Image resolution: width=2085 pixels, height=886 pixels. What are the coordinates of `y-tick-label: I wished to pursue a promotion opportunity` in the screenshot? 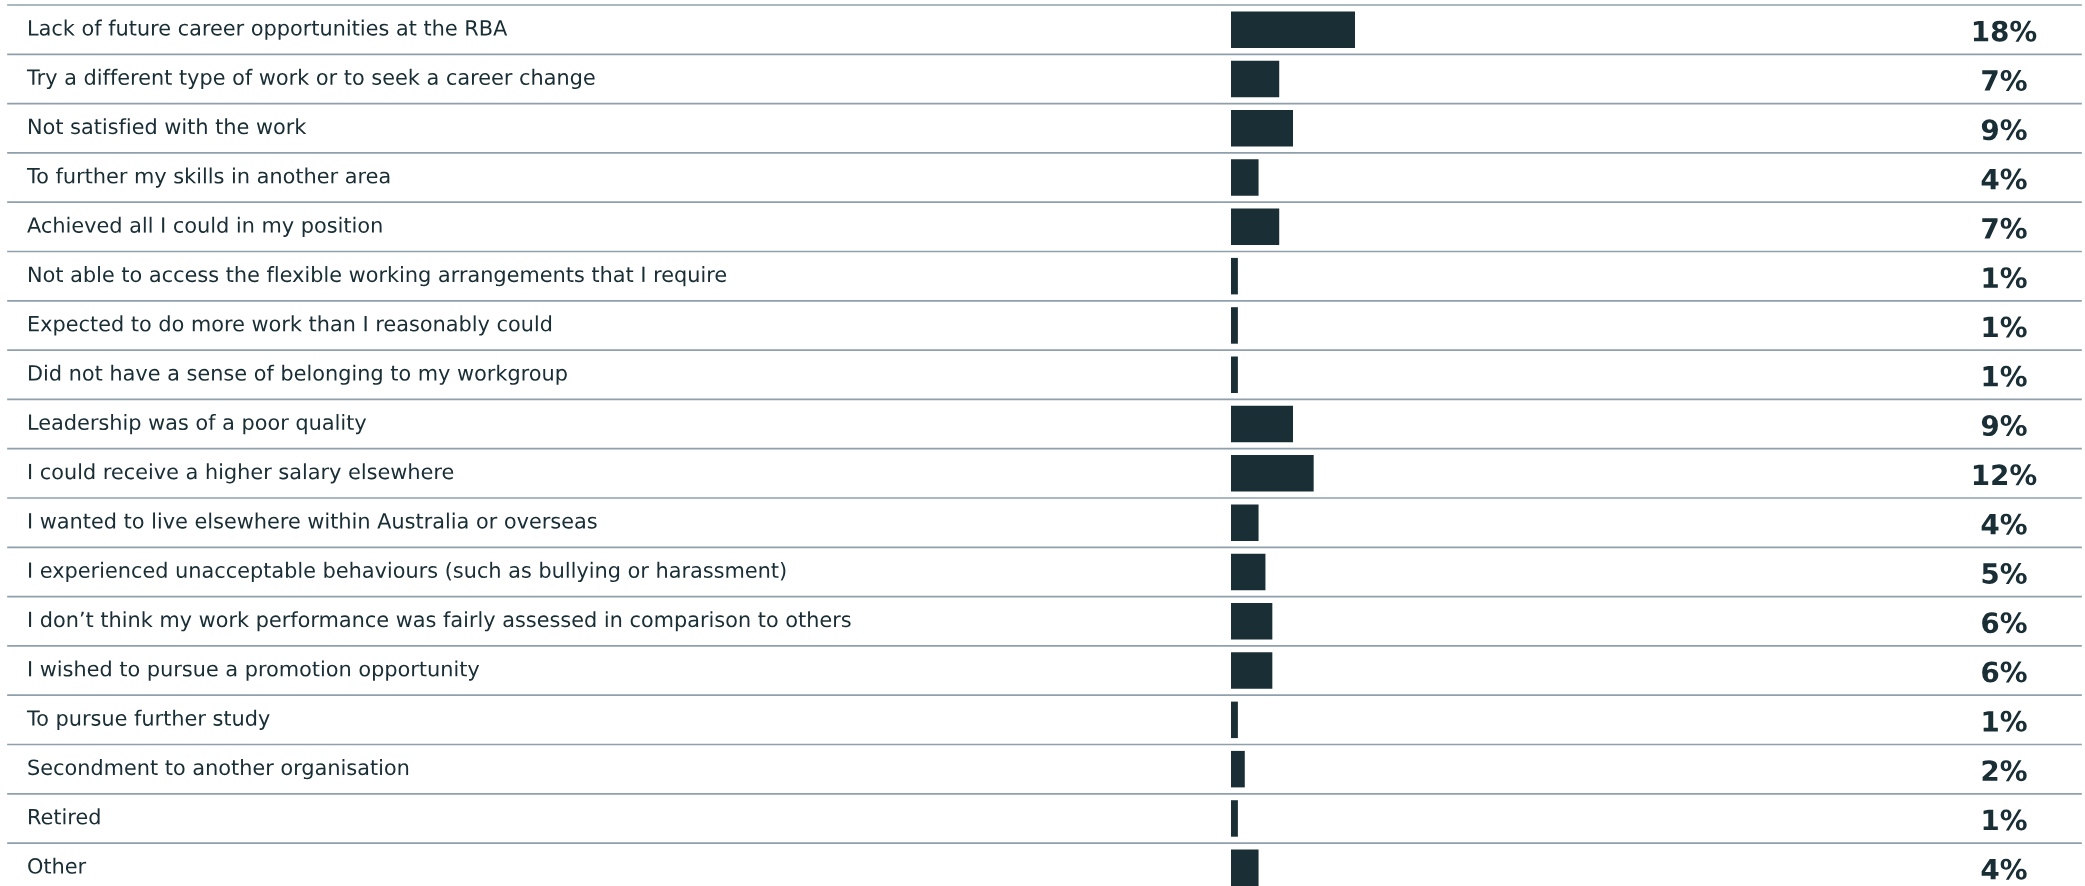 It's located at (254, 670).